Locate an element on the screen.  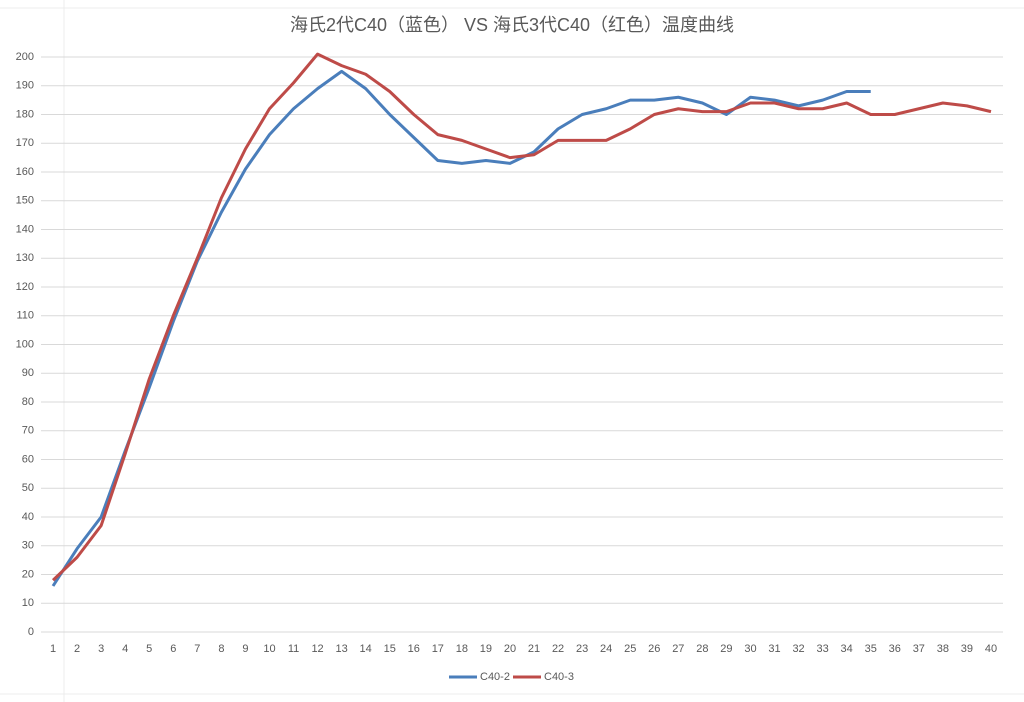
x-tick-label: 3 is located at coordinates (101, 649).